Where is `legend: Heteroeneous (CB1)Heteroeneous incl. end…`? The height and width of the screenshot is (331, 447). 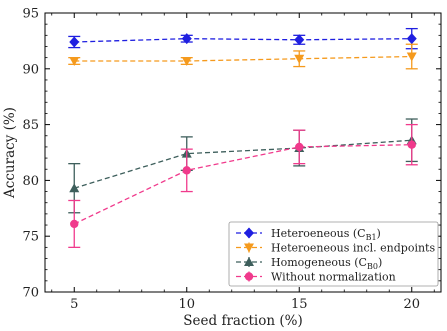
legend: Heteroeneous (CB1)Heteroeneous incl. end… is located at coordinates (333, 254).